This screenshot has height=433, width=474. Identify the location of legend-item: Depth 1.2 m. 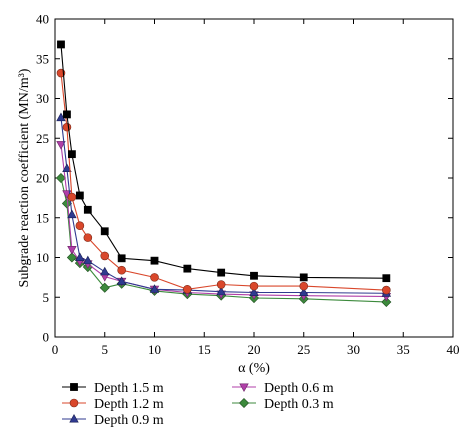
(113, 404).